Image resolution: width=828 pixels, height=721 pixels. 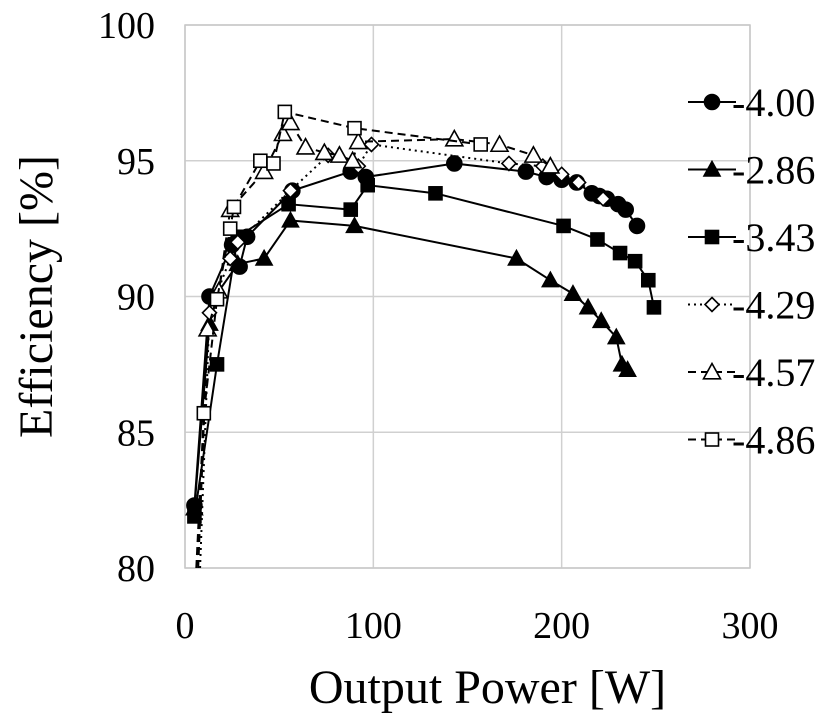 I want to click on y-axis-title: Efficiency [%], so click(x=36, y=296).